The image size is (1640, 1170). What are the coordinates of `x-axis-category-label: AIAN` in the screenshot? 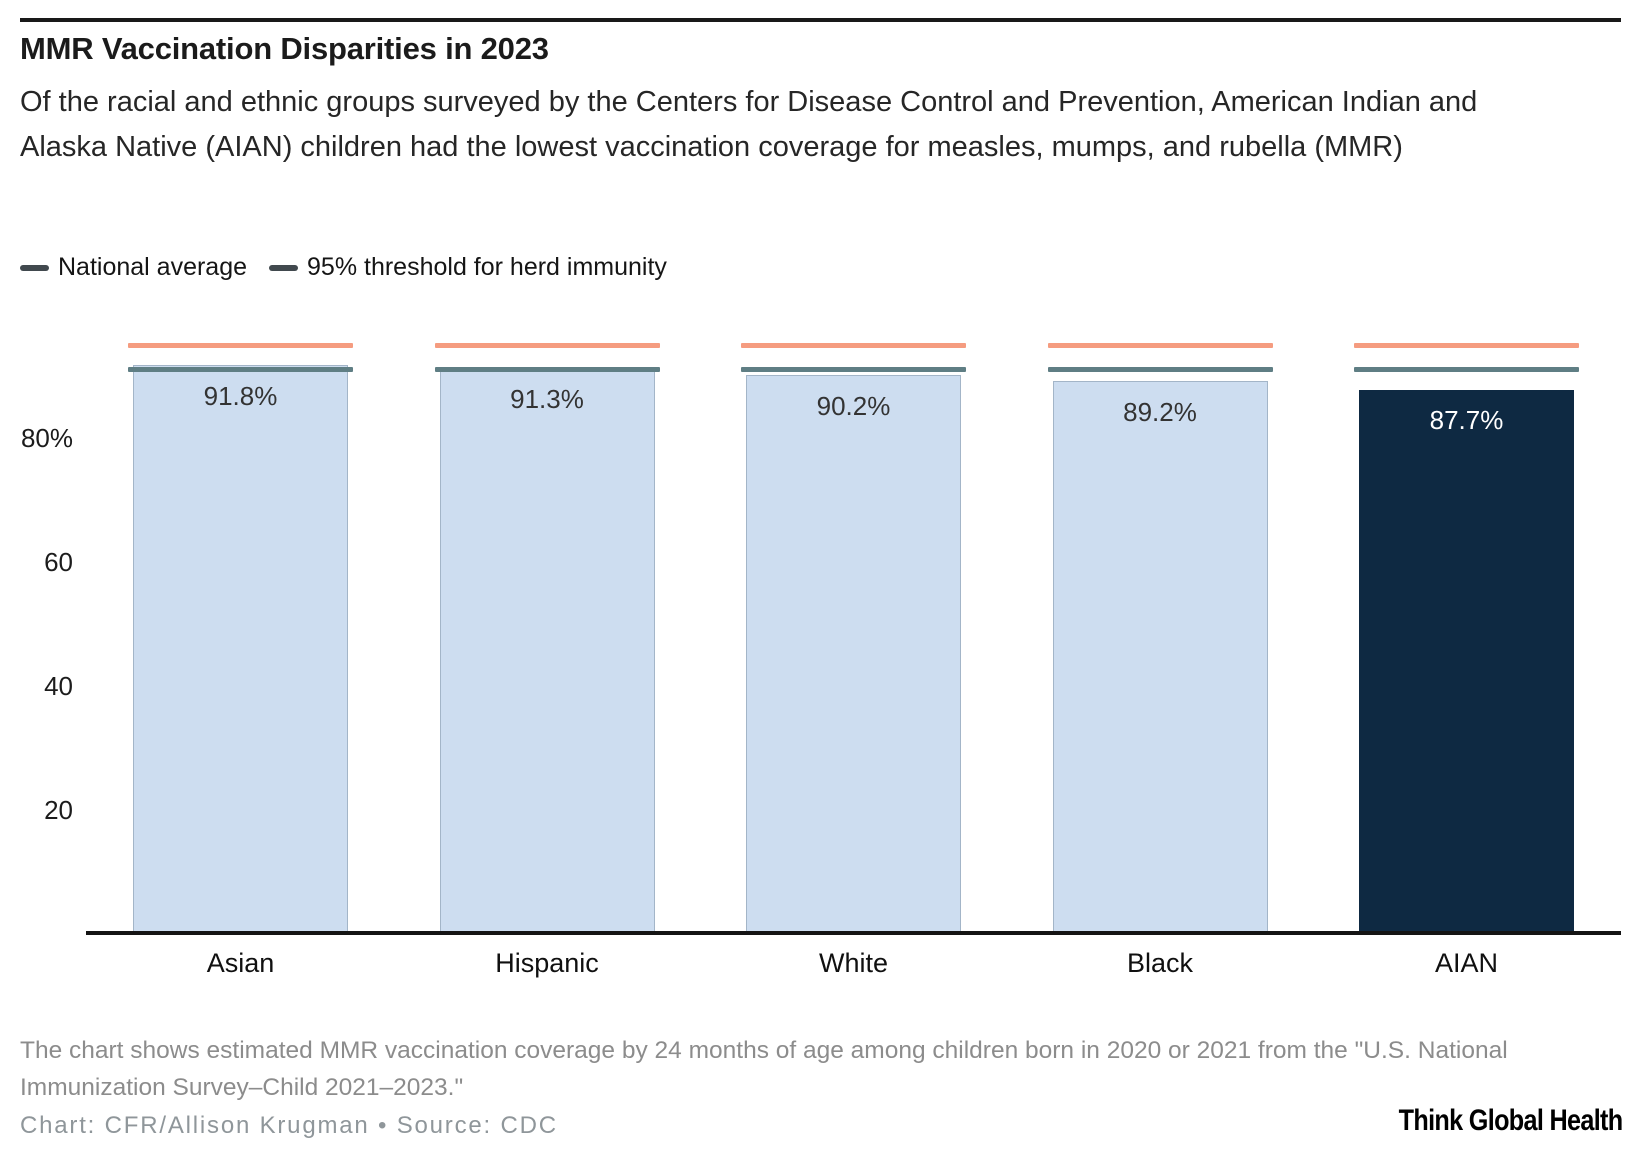 It's located at (1466, 963).